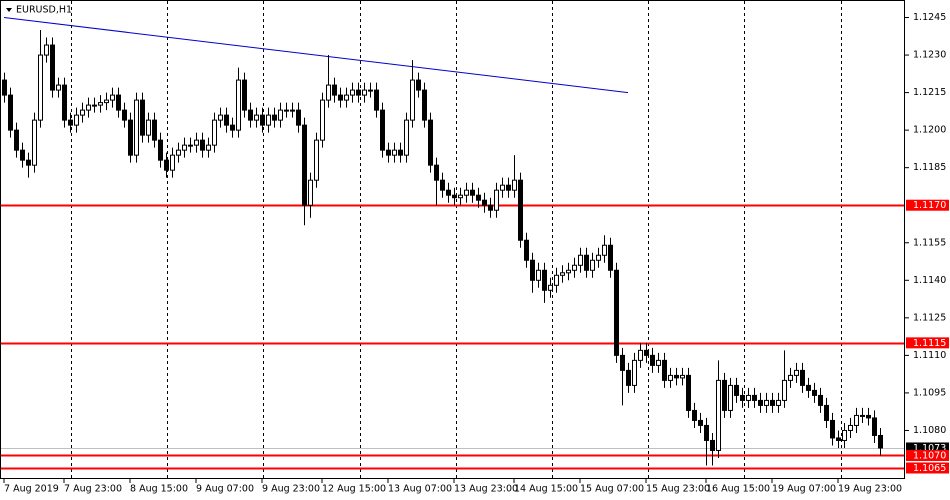  I want to click on x-tick-label: 19 Aug 23:00, so click(870, 489).